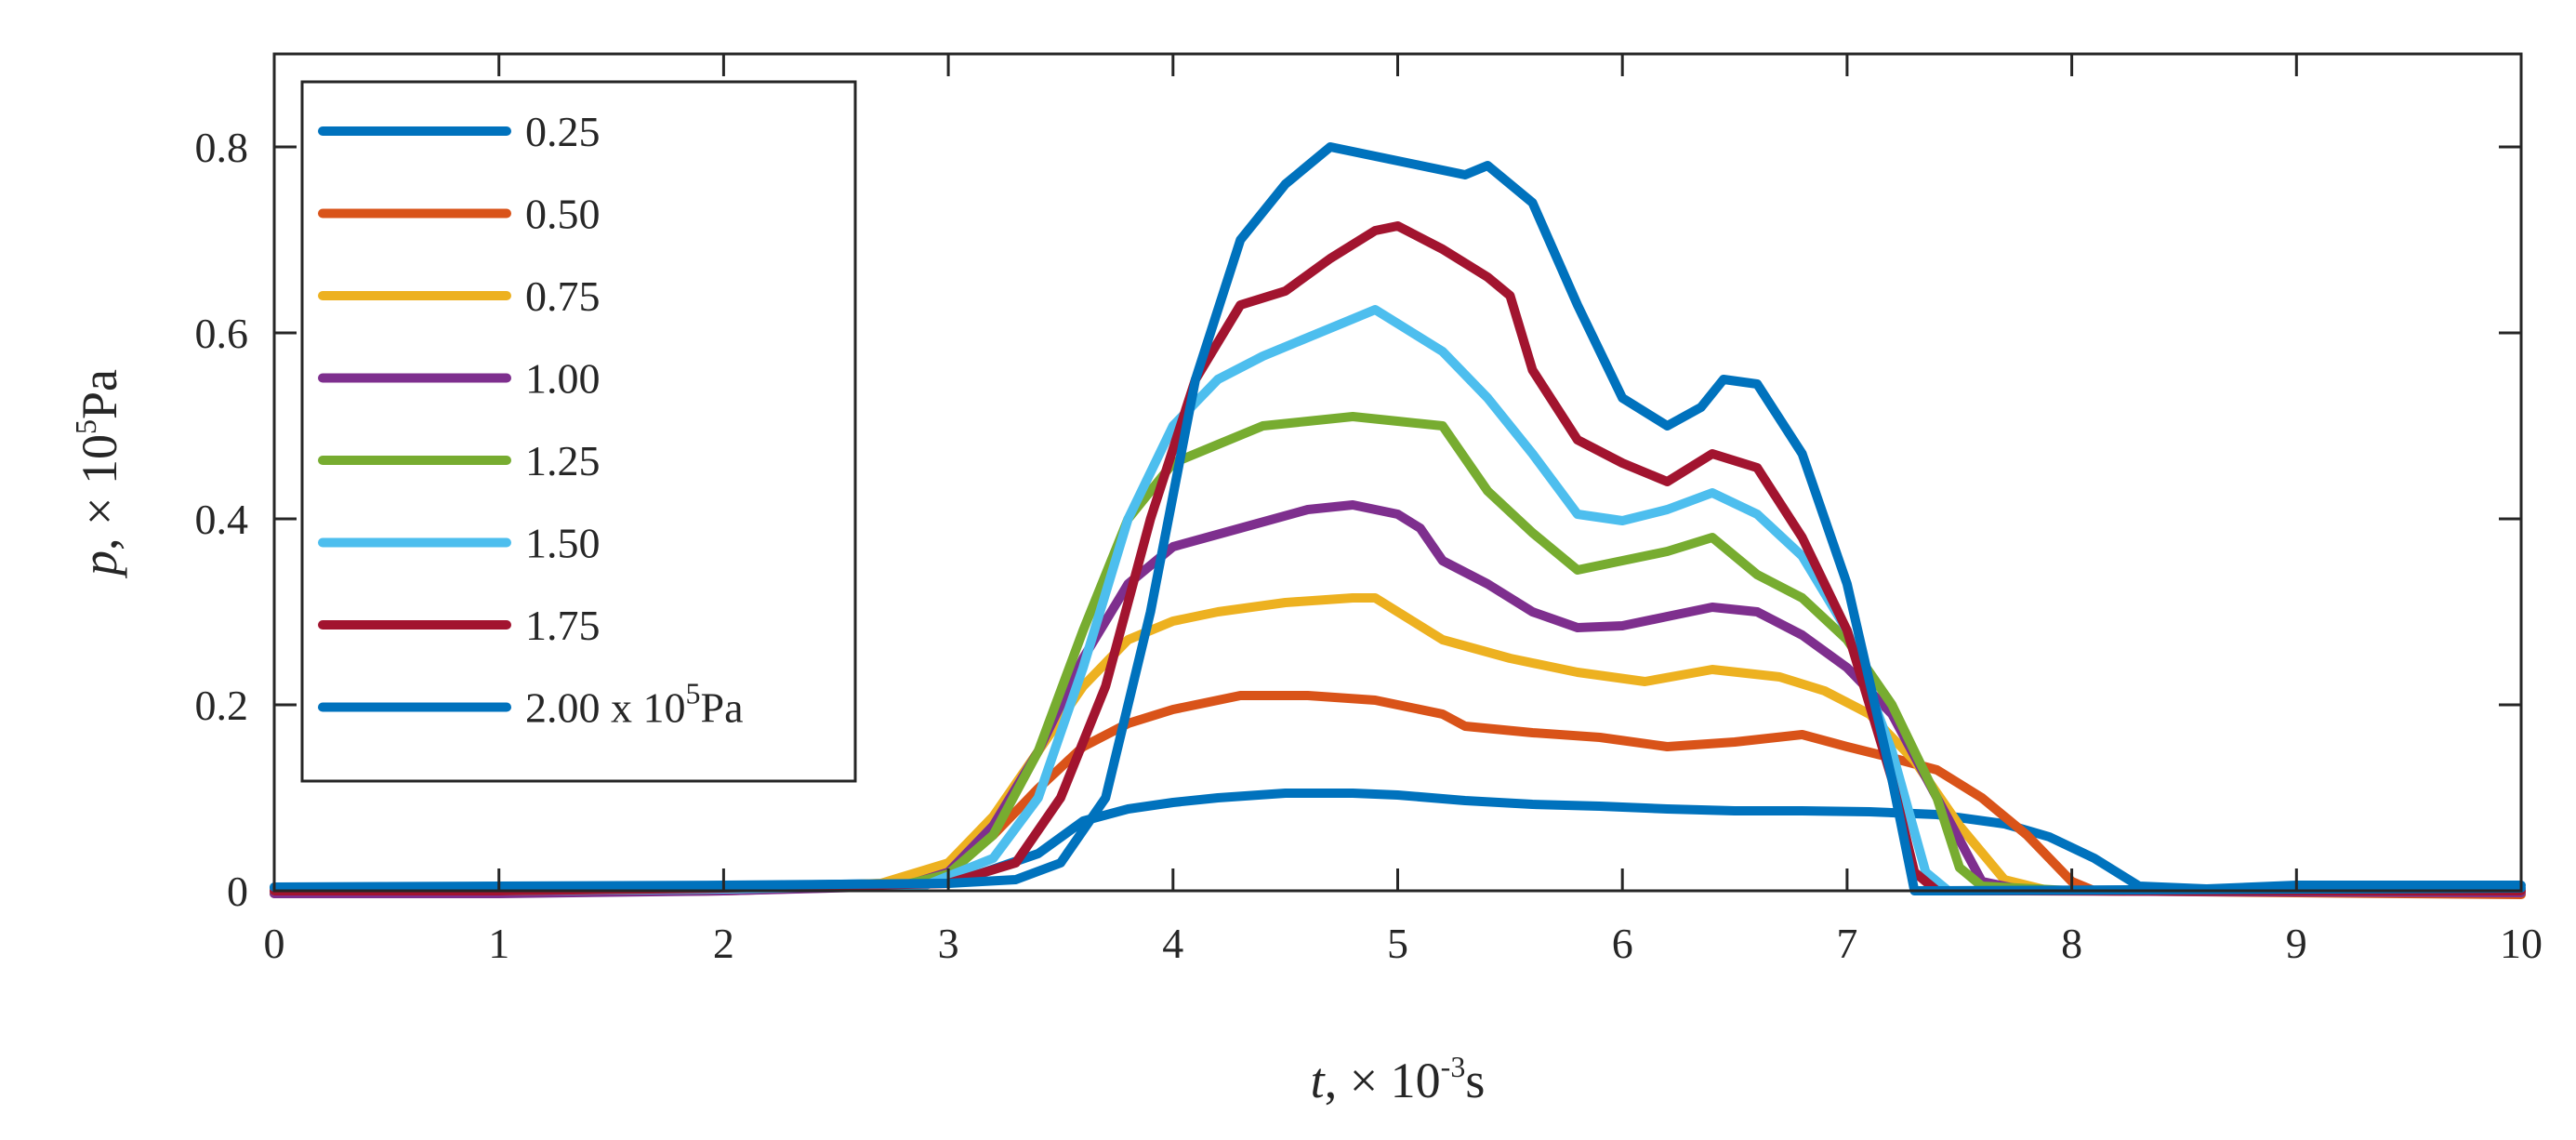 This screenshot has height=1140, width=2576. What do you see at coordinates (948, 944) in the screenshot?
I see `x-tick-label: 3` at bounding box center [948, 944].